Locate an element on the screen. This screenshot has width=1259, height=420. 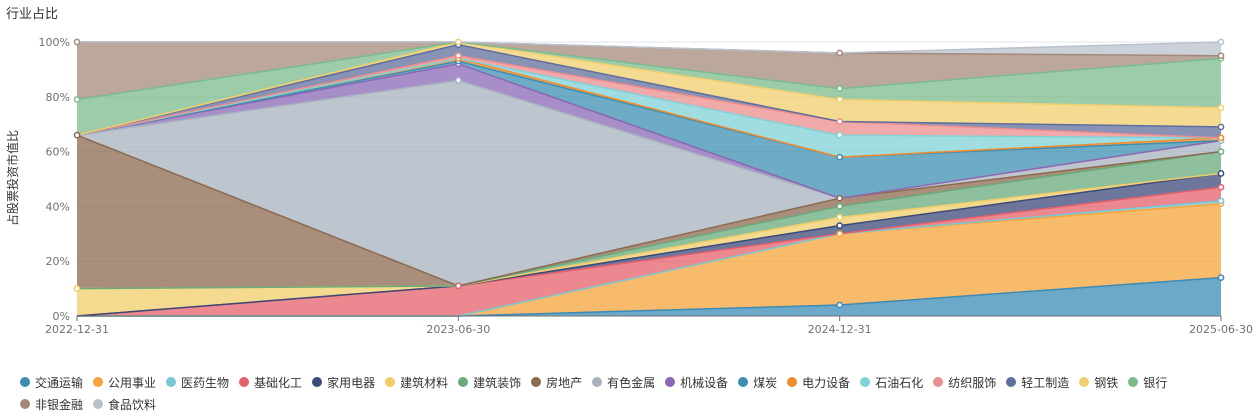
legend-label: 医药生物 is located at coordinates (205, 382).